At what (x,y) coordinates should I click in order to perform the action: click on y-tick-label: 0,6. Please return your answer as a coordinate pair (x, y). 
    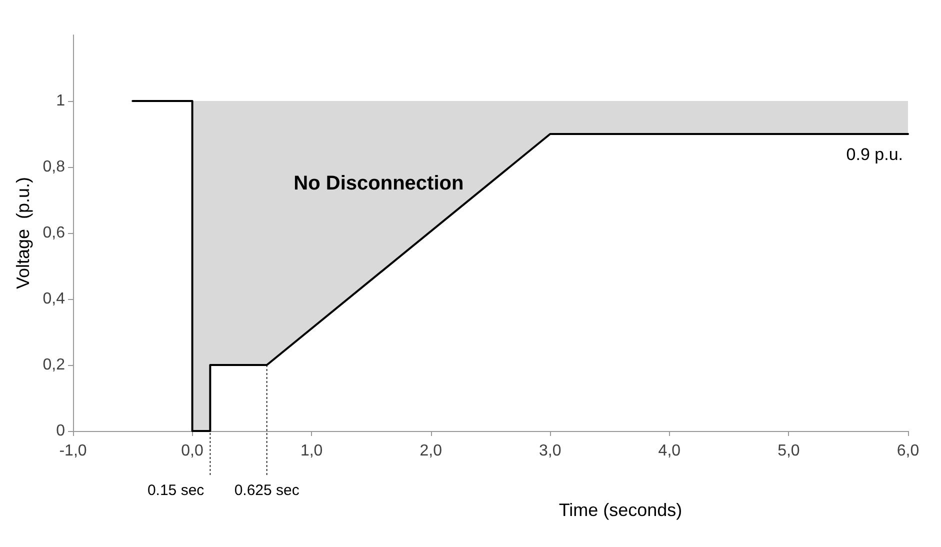
    Looking at the image, I should click on (54, 233).